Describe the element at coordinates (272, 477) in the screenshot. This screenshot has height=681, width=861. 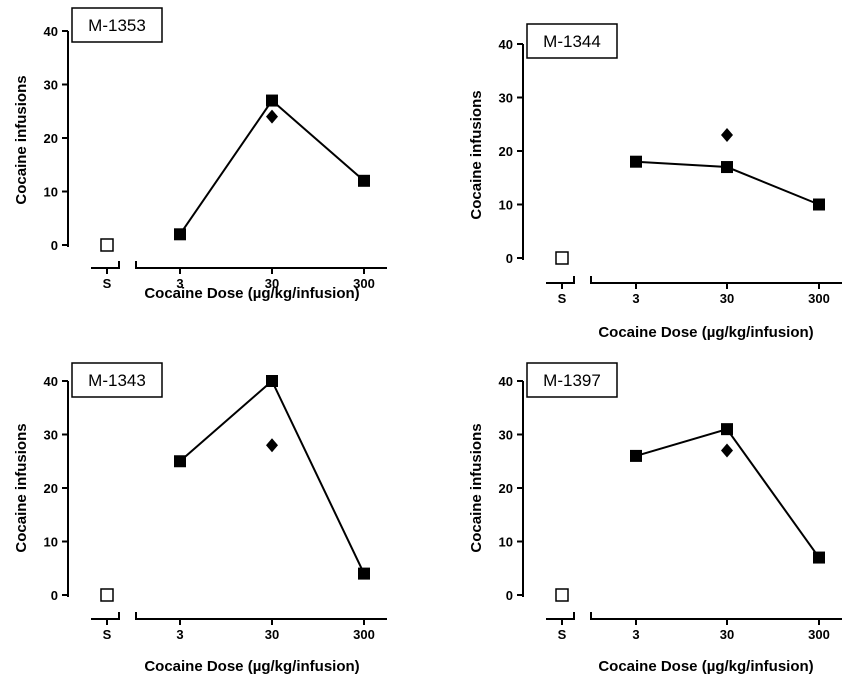
I see `series-line` at that location.